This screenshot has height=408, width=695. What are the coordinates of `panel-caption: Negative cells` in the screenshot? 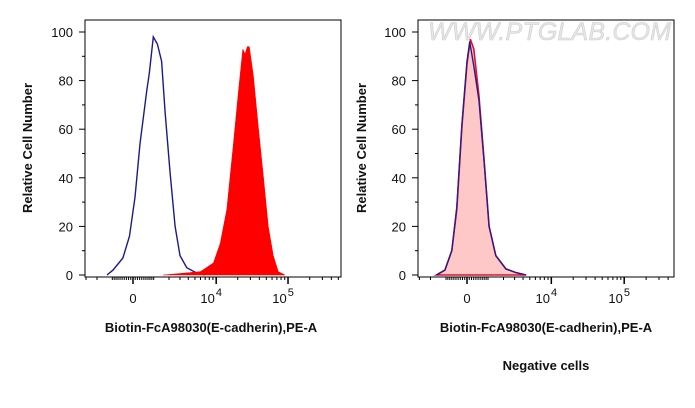 It's located at (546, 365).